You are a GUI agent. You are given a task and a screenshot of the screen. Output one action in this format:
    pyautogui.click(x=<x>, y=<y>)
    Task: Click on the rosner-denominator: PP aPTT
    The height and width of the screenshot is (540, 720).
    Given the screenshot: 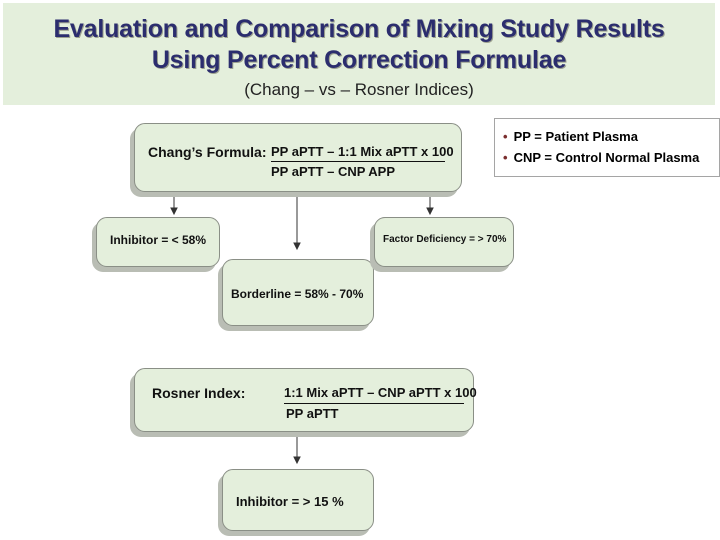 What is the action you would take?
    pyautogui.click(x=312, y=413)
    